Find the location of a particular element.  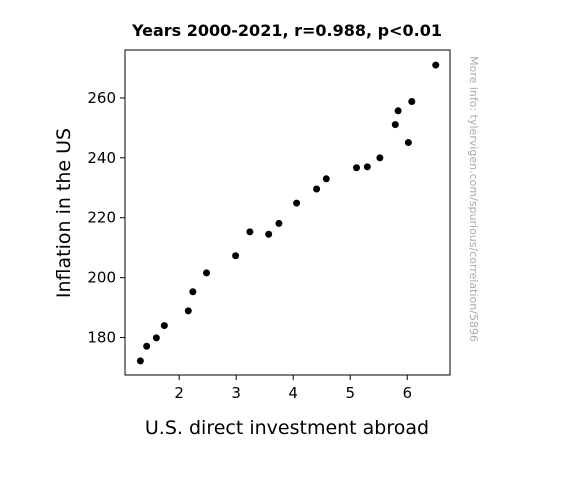

y-tick-label: 240 is located at coordinates (101, 158).